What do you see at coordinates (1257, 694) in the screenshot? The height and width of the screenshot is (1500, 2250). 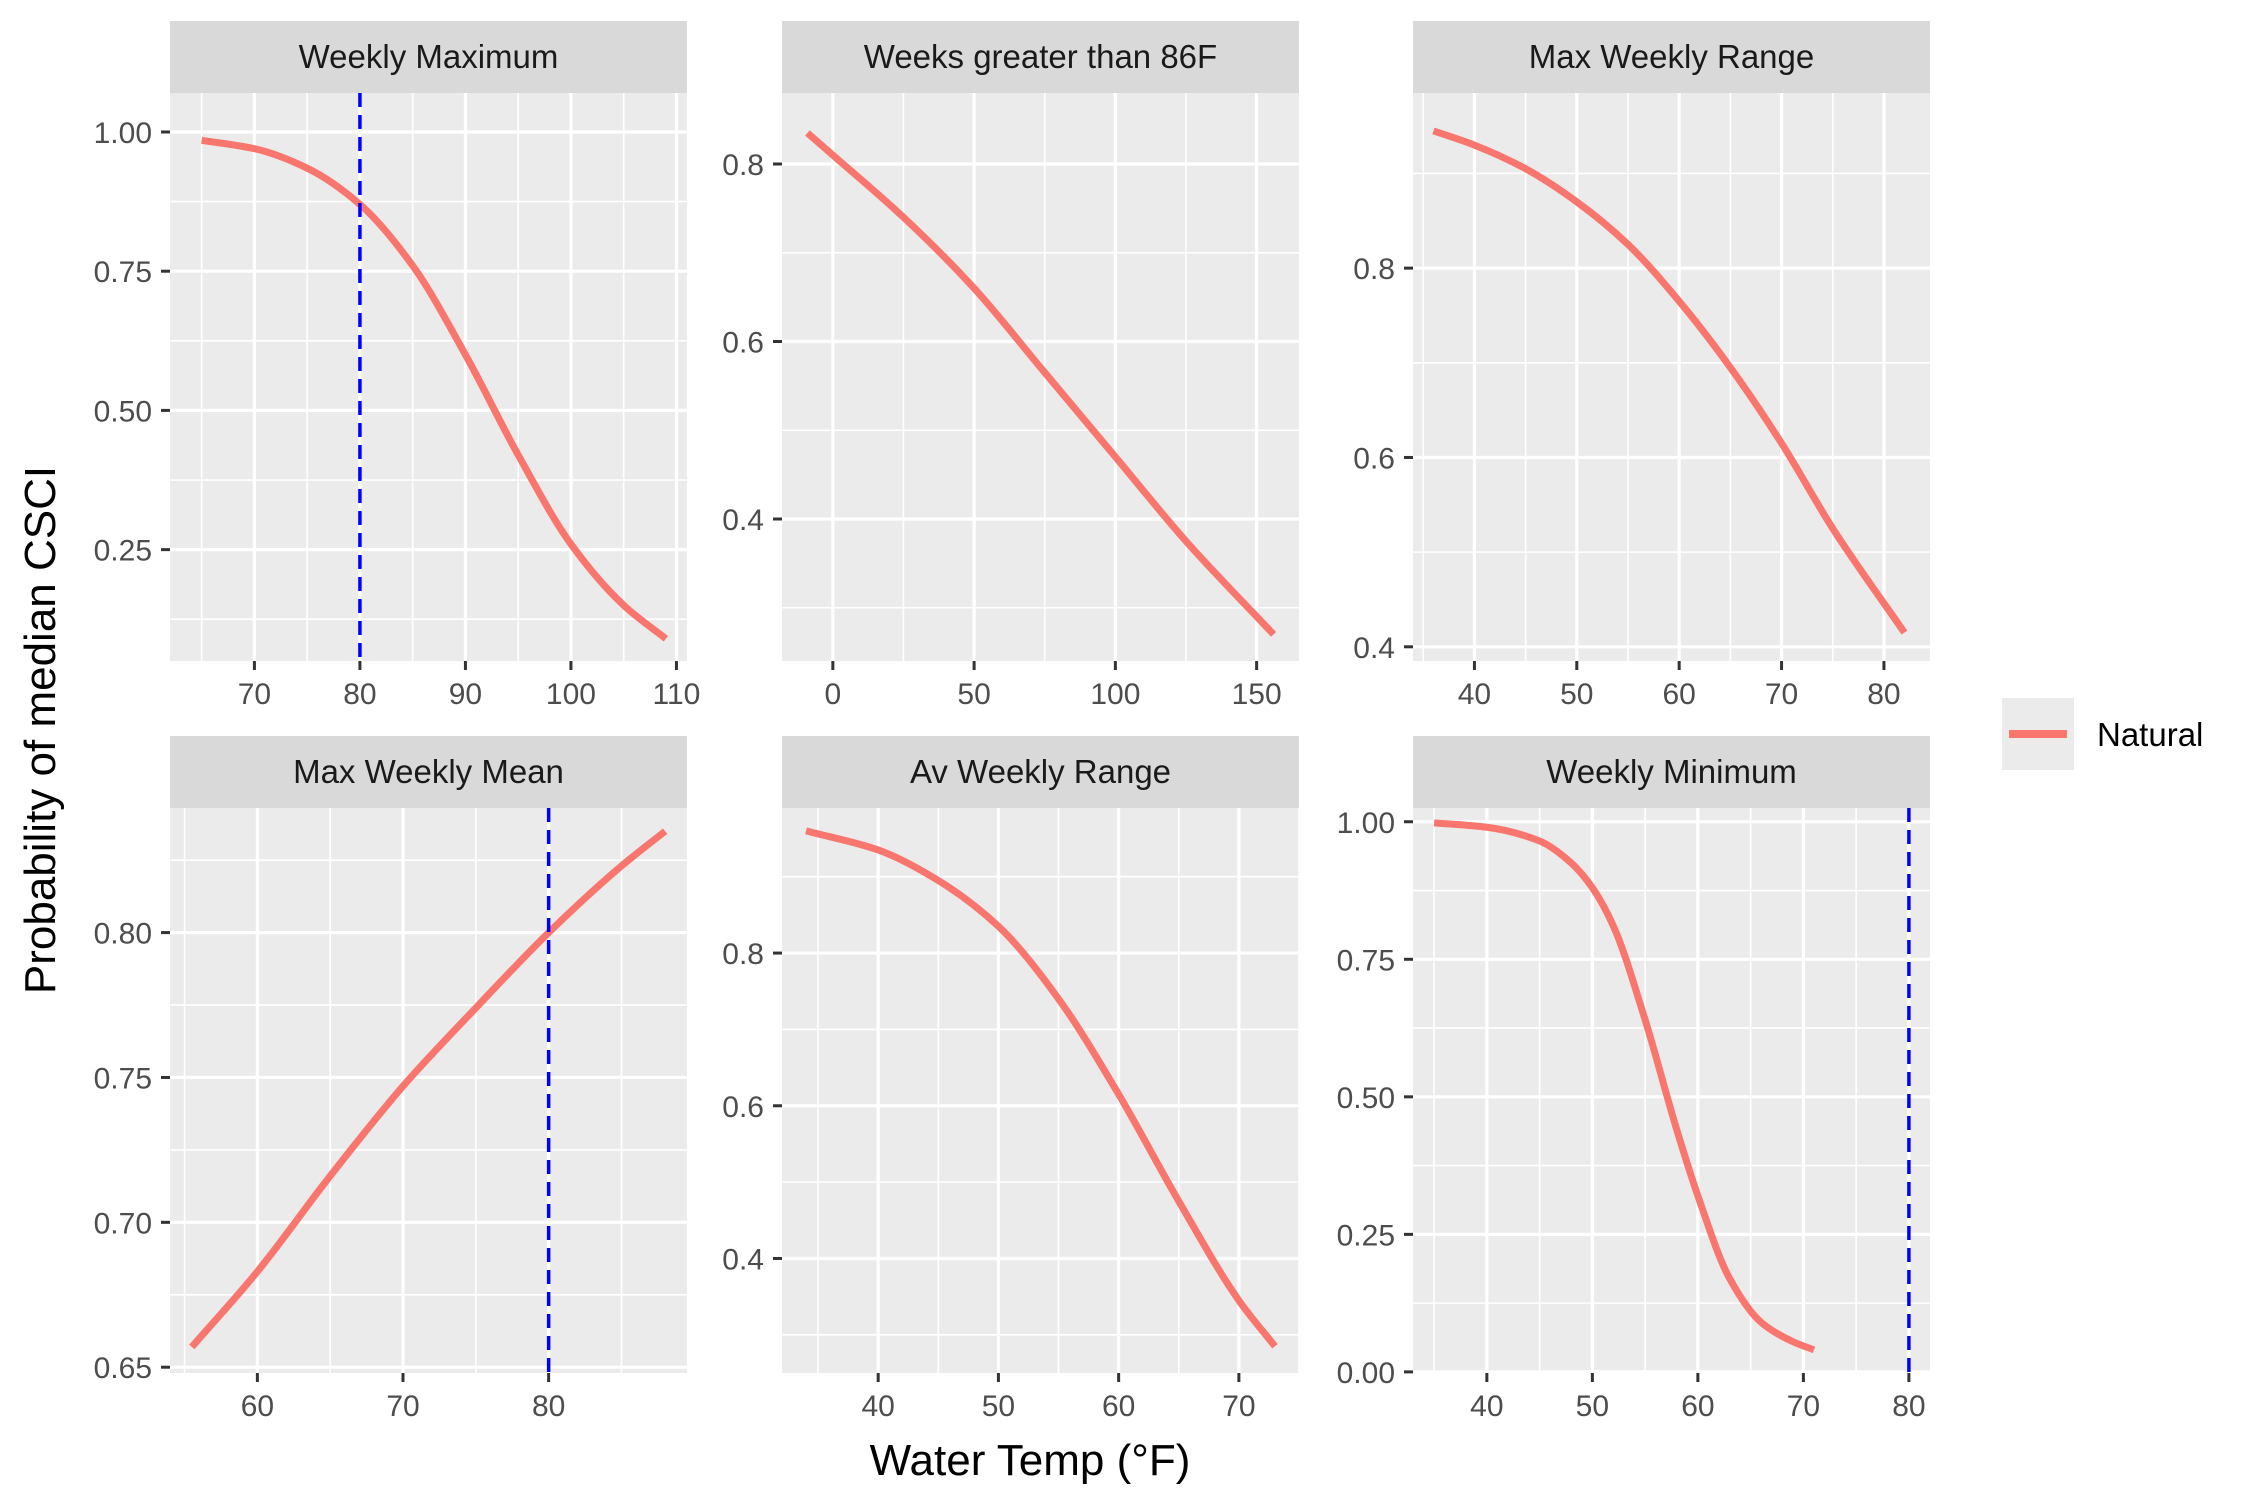 I see `x-tick-label: 150` at bounding box center [1257, 694].